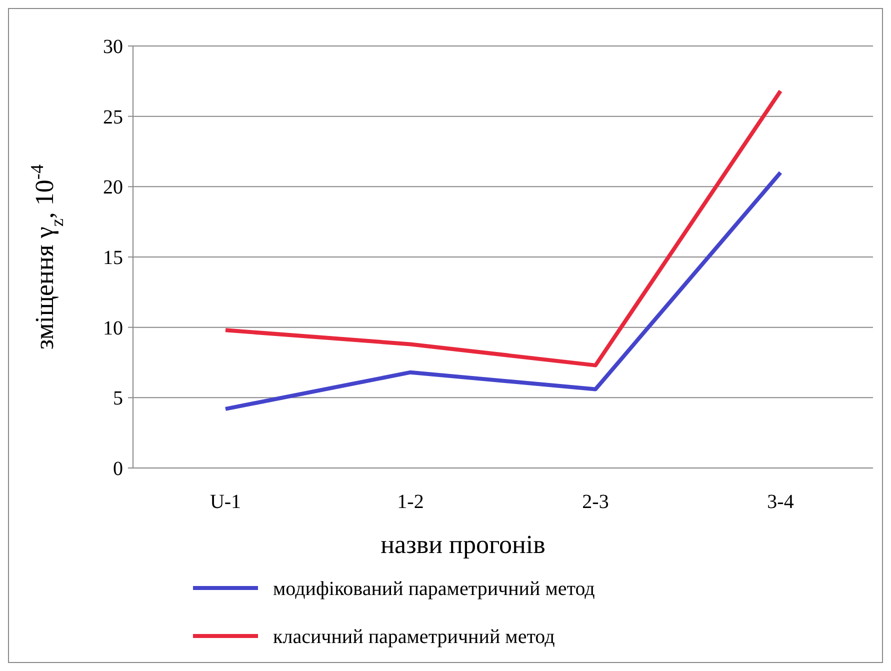 The width and height of the screenshot is (891, 671). Describe the element at coordinates (410, 502) in the screenshot. I see `x-tick-label: 1-2` at that location.